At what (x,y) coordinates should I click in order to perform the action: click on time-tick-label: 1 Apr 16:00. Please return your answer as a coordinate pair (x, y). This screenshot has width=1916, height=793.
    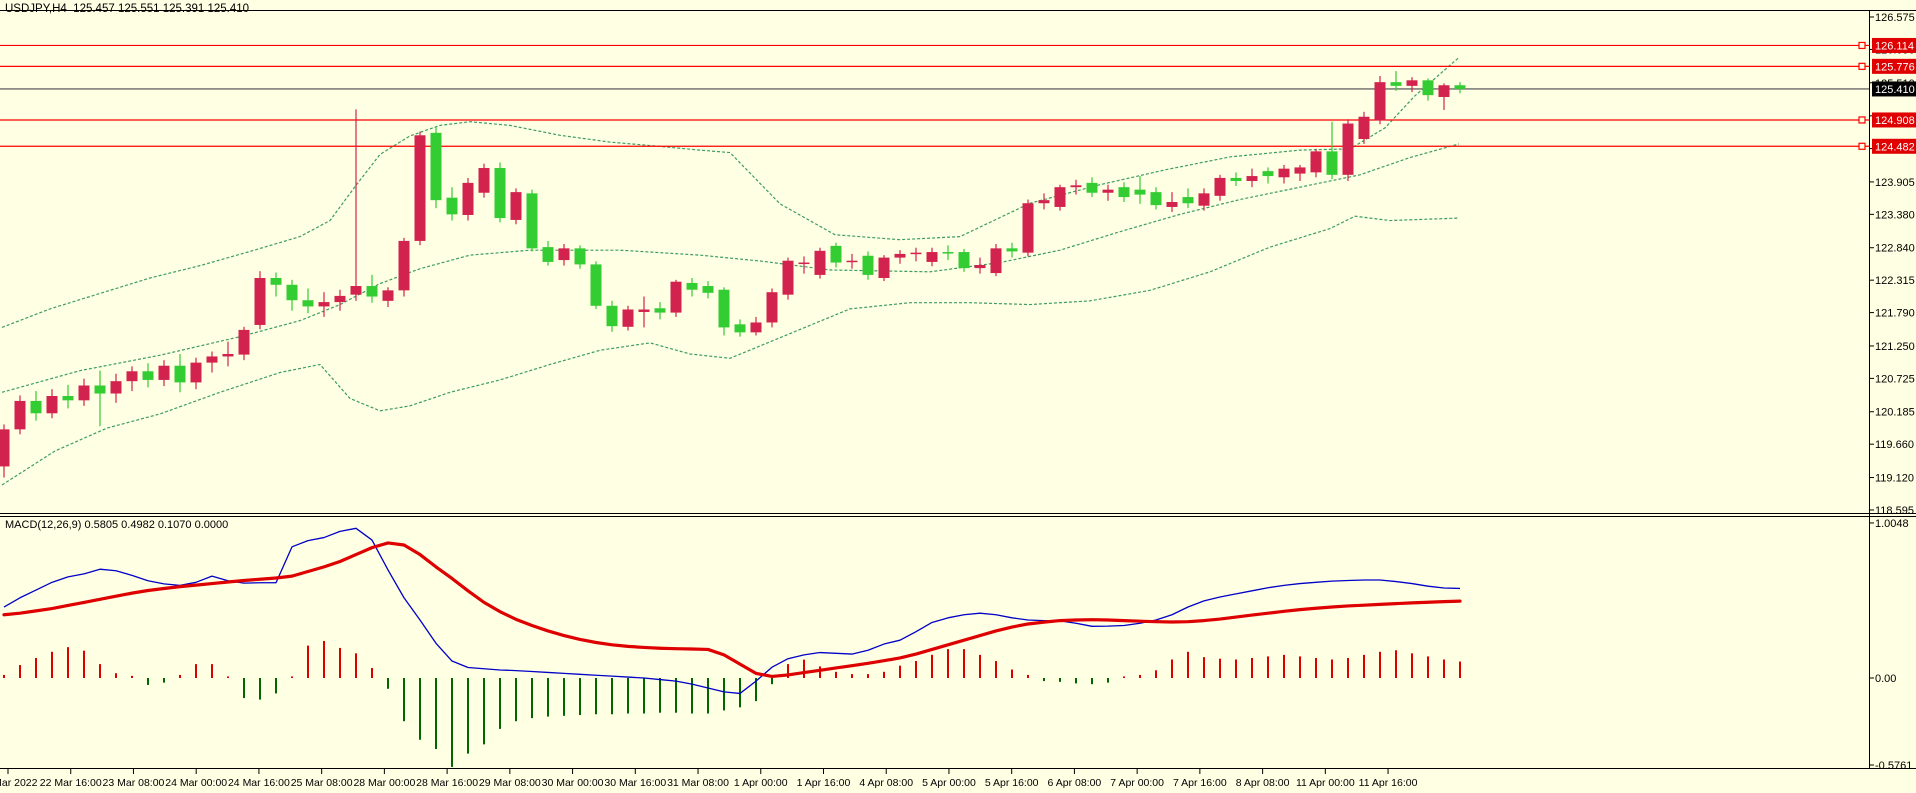
    Looking at the image, I should click on (824, 783).